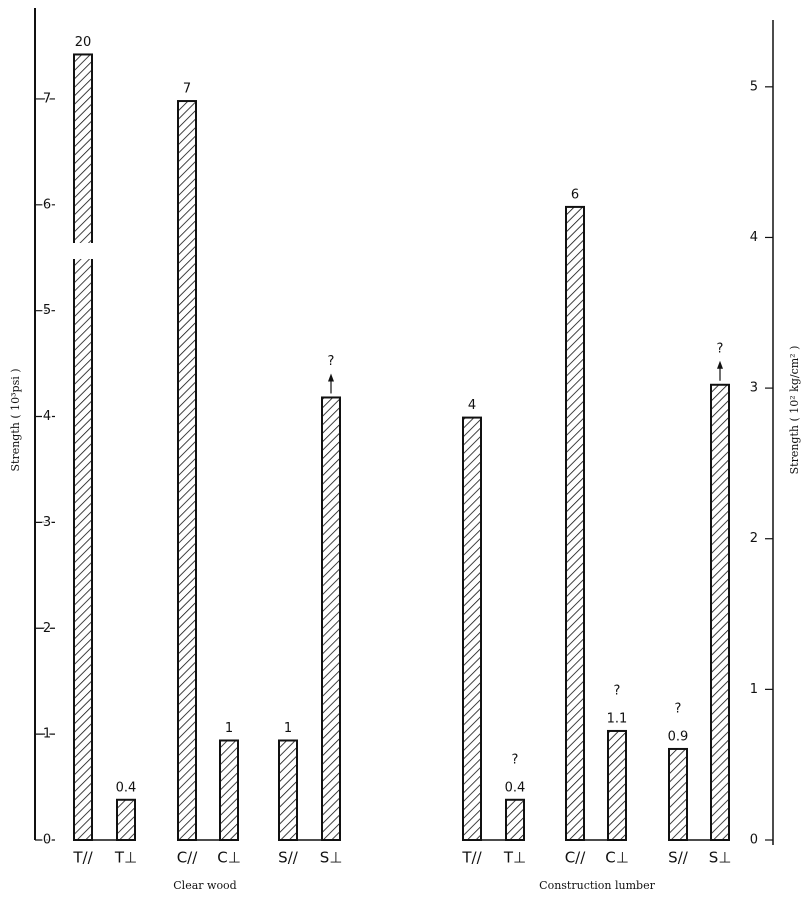 This screenshot has height=900, width=805. What do you see at coordinates (754, 388) in the screenshot?
I see `y2-tick-label: 3` at bounding box center [754, 388].